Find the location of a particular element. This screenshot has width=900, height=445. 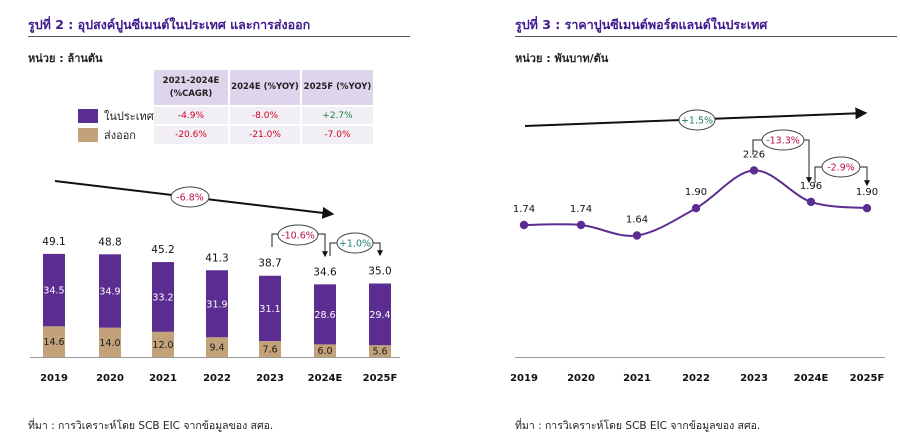

data-label-export: 14.0 is located at coordinates (109, 343).